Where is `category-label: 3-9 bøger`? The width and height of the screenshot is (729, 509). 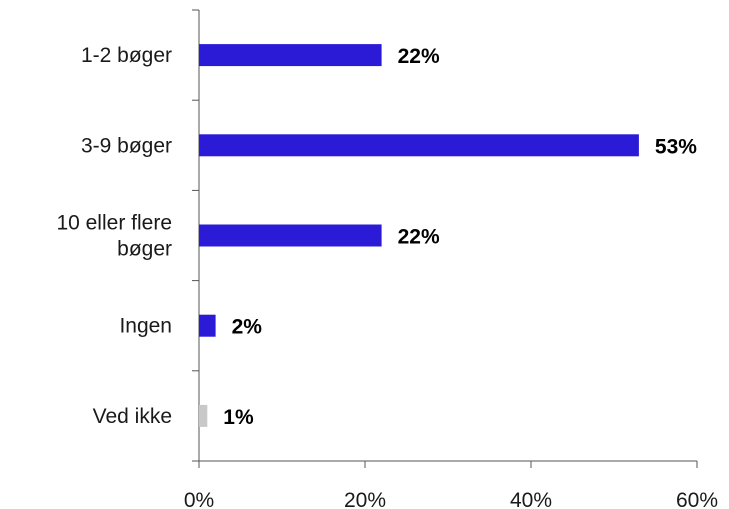
category-label: 3-9 bøger is located at coordinates (126, 145).